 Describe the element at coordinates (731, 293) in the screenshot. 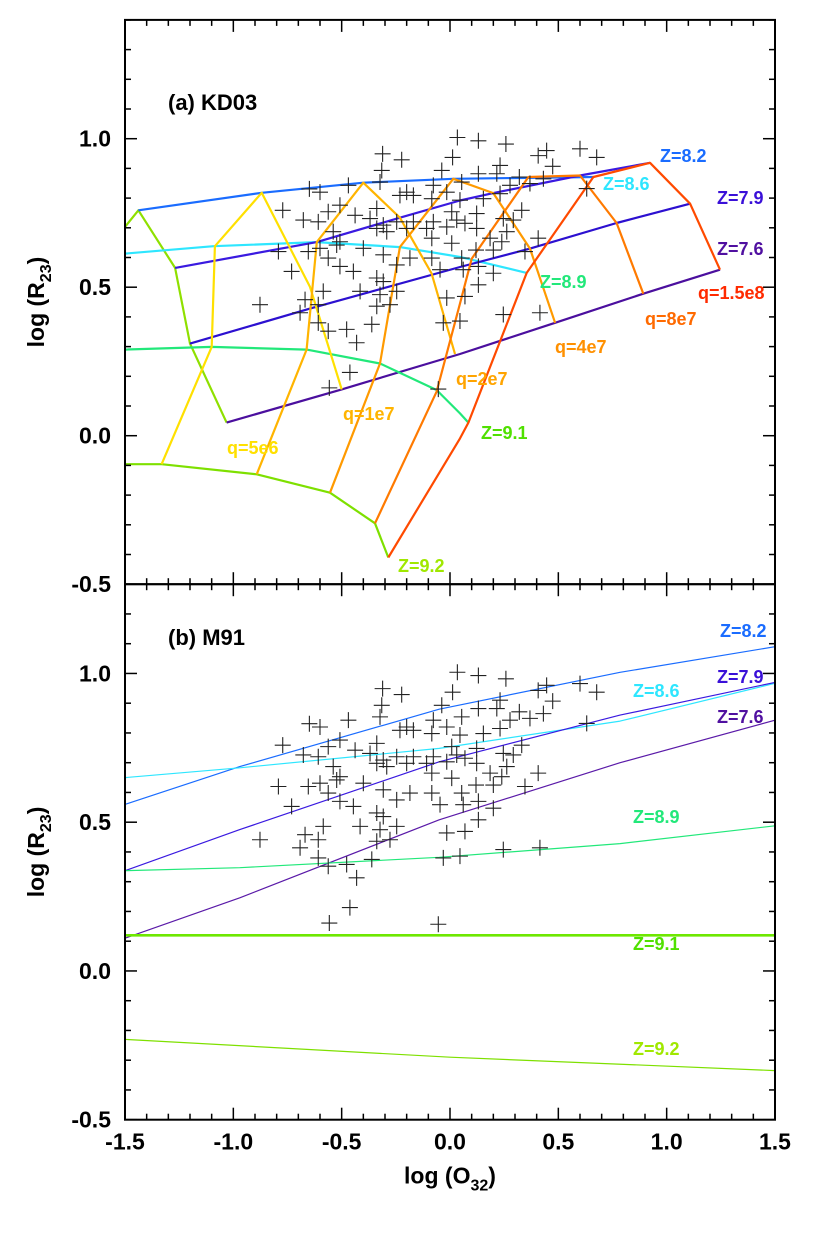

I see `line-label: q=1.5e8` at that location.